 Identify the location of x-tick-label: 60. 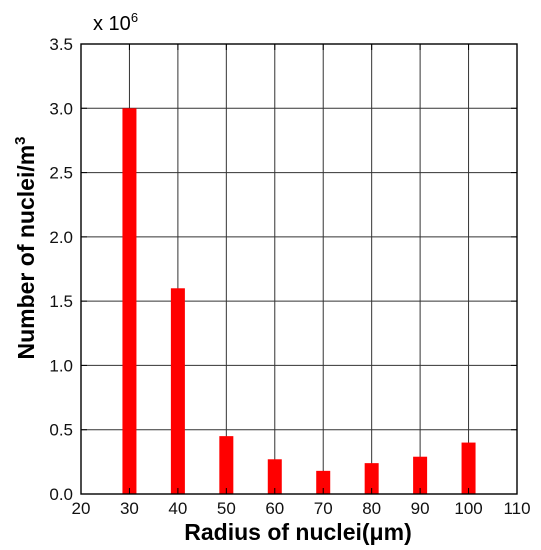
(274, 508).